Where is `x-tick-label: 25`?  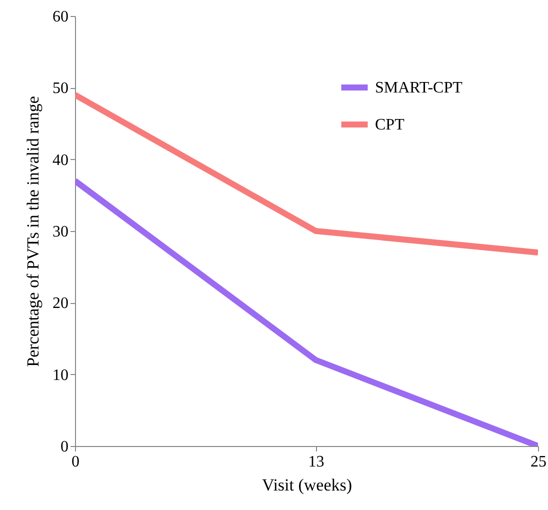
x-tick-label: 25 is located at coordinates (538, 462).